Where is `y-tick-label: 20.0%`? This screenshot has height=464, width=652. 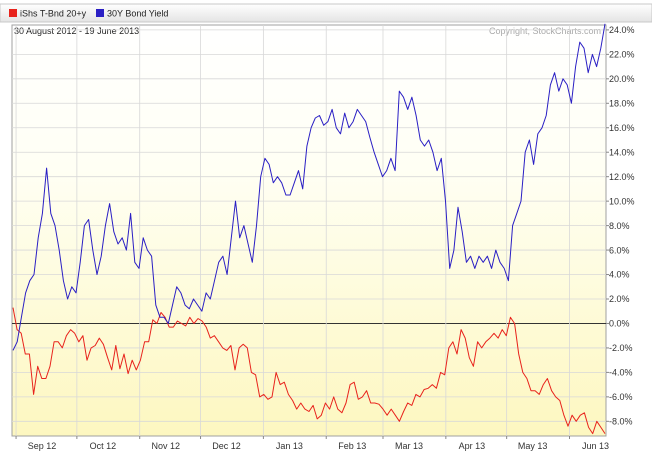
y-tick-label: 20.0% is located at coordinates (622, 79).